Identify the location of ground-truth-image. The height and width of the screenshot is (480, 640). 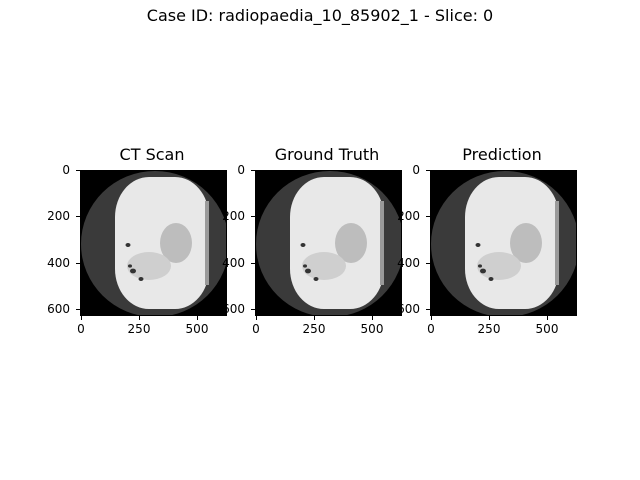
(328, 243).